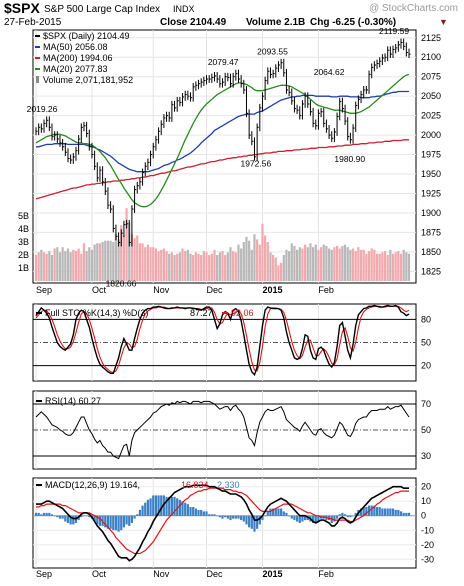  I want to click on exchange-label: INDX, so click(184, 9).